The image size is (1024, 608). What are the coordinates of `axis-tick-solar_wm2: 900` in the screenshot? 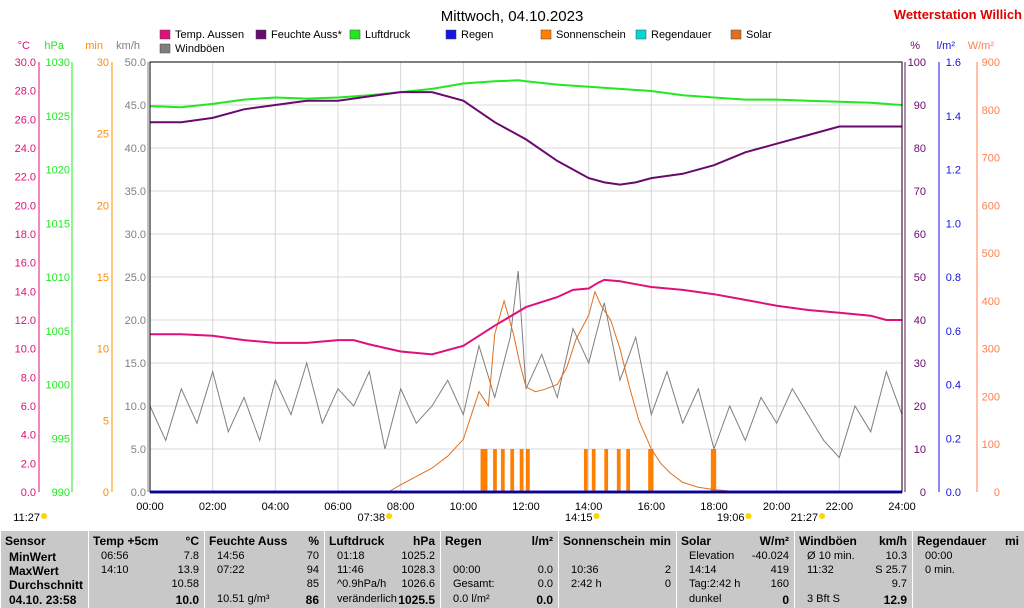 It's located at (991, 63).